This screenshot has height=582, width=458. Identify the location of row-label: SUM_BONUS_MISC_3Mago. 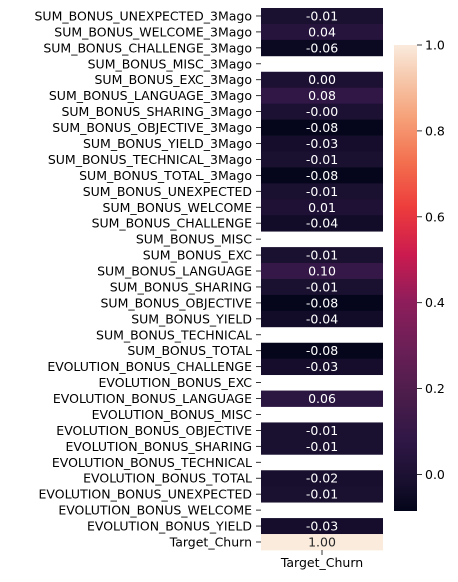
(170, 63).